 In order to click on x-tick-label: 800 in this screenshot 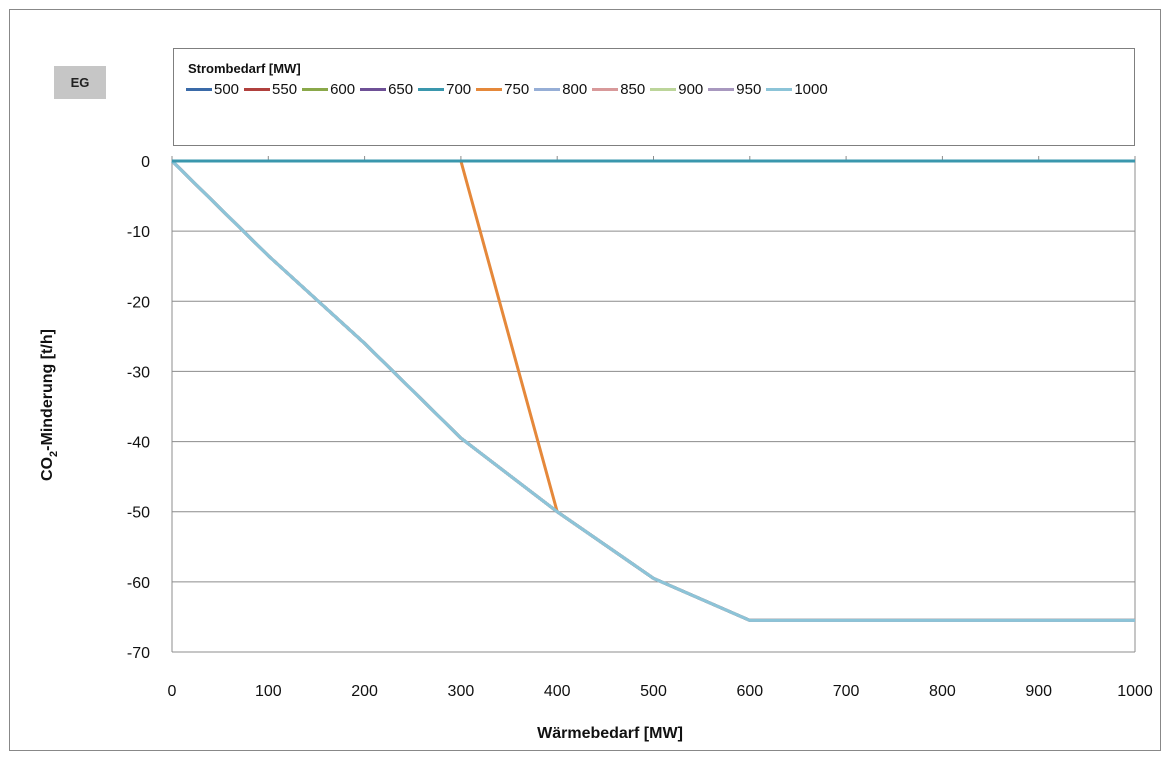, I will do `click(942, 691)`.